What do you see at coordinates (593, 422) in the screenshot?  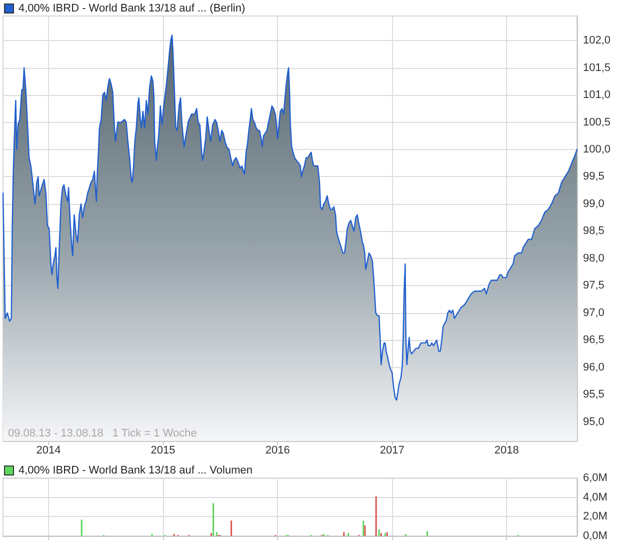 I see `y-tick-label: 95,0` at bounding box center [593, 422].